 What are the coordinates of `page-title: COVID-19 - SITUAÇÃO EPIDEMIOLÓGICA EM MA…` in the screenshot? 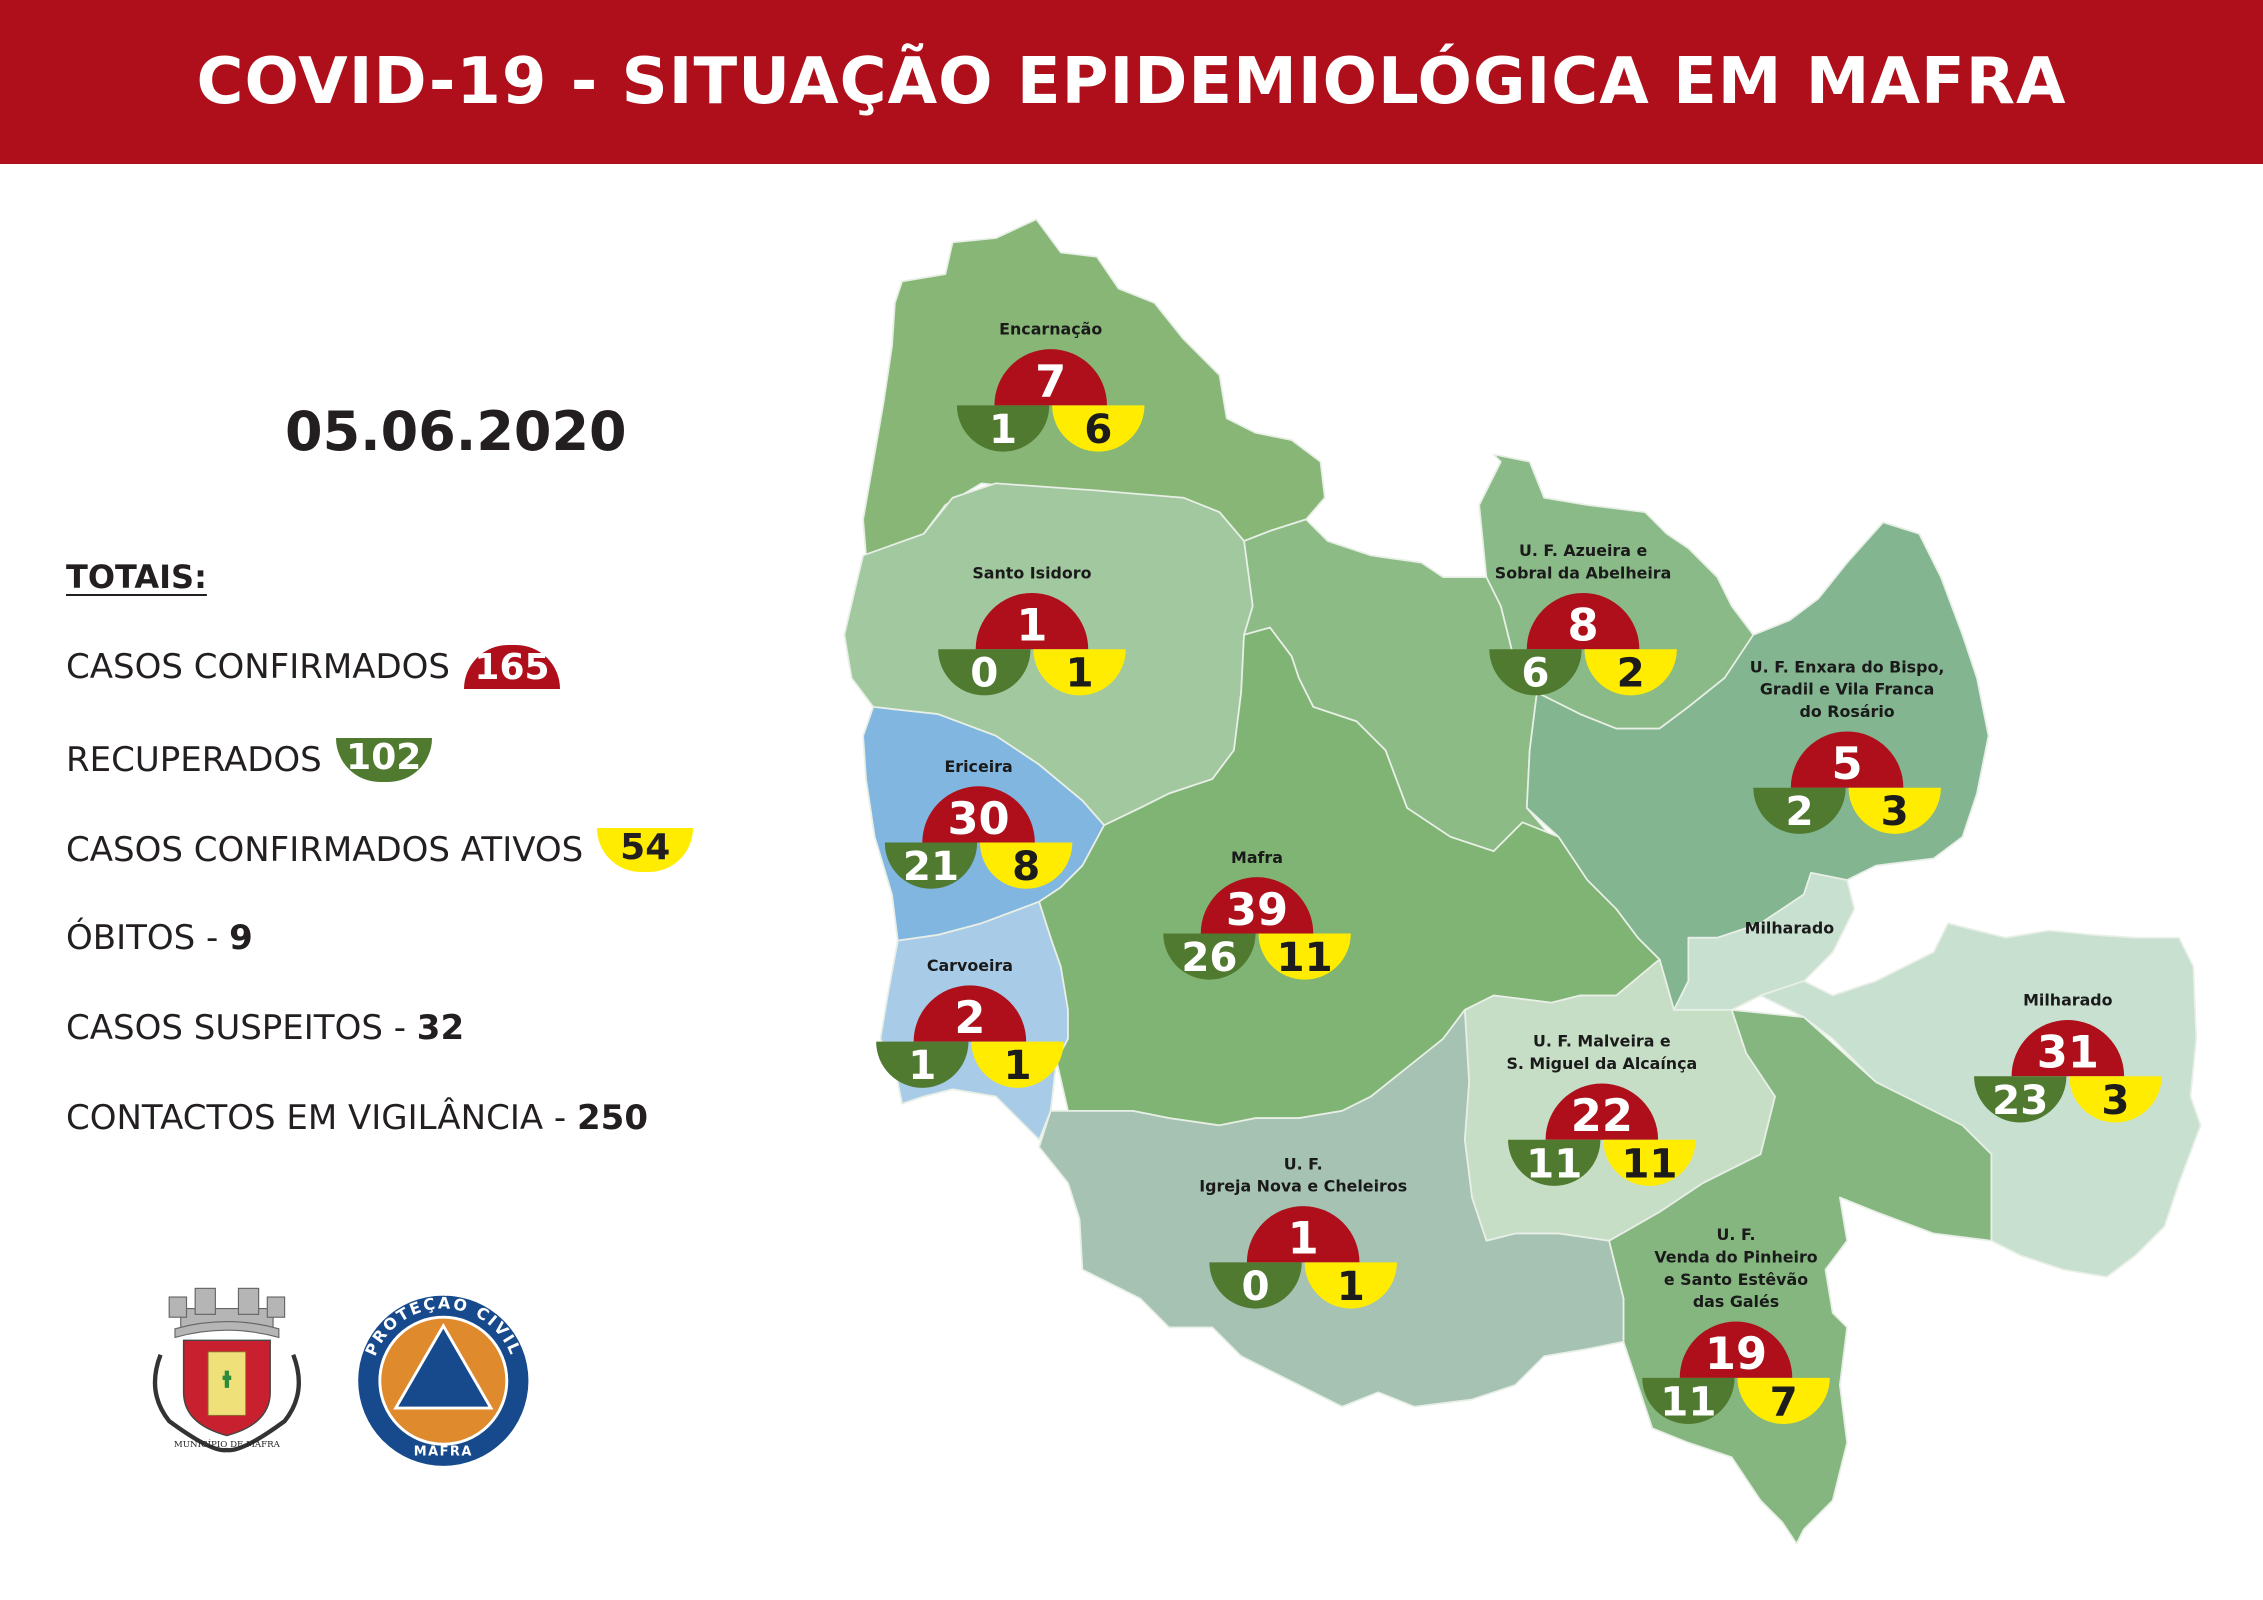 It's located at (1131, 82).